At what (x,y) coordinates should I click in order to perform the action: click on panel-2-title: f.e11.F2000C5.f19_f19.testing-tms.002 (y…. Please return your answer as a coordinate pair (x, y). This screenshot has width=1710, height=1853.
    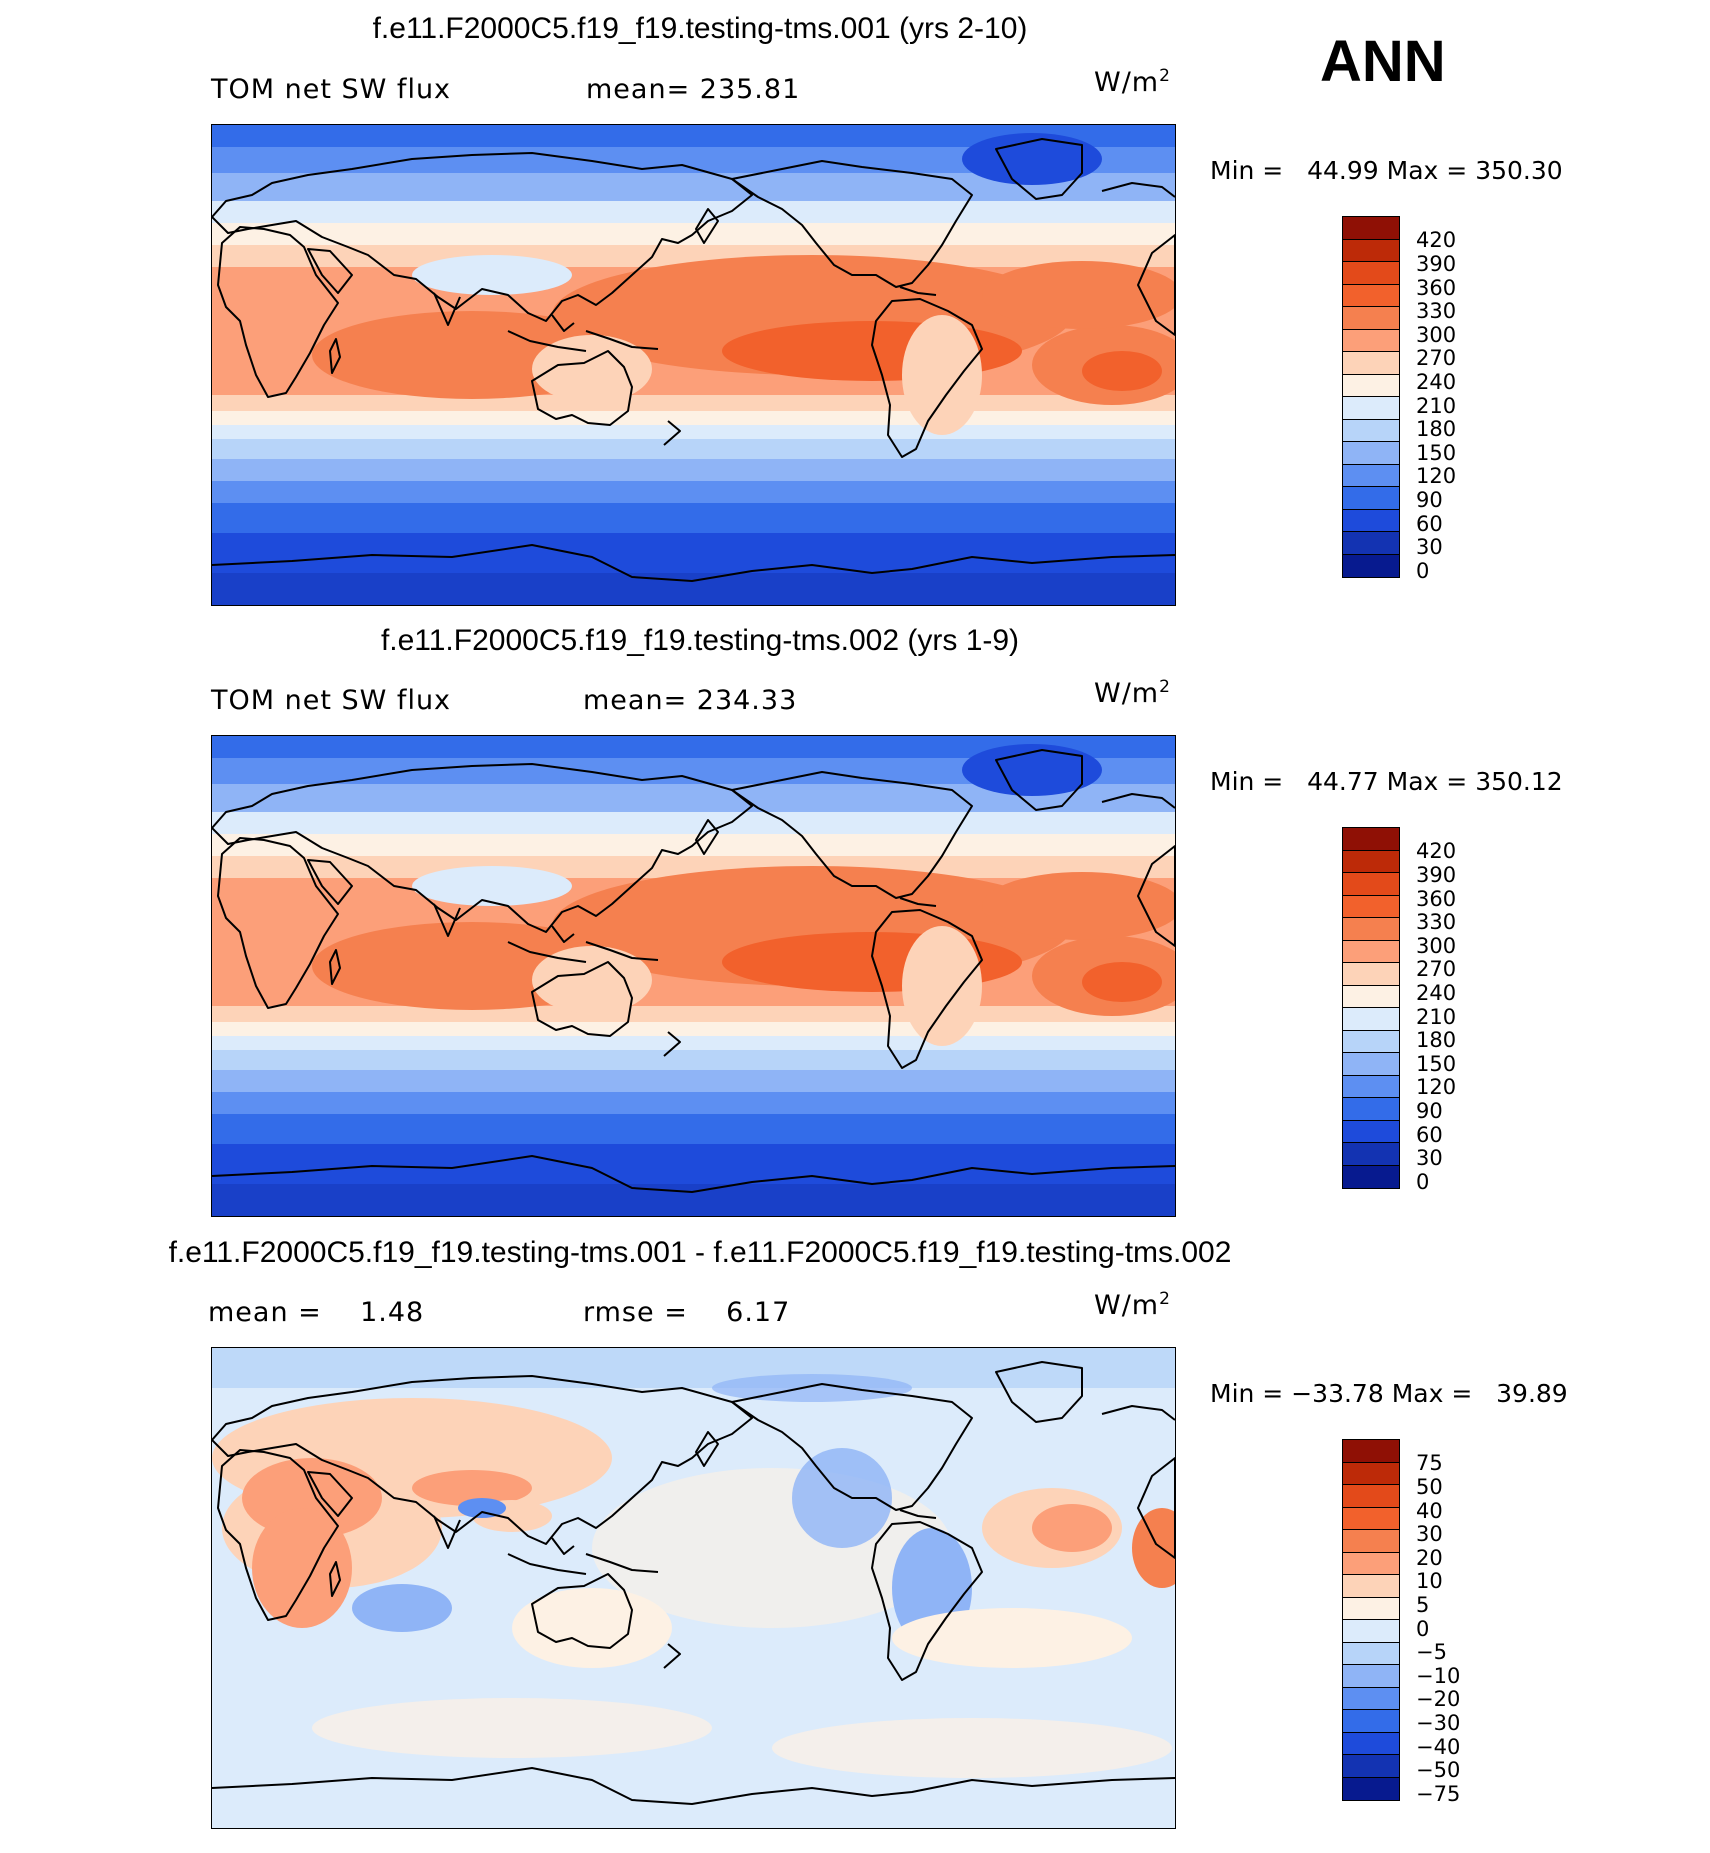
    Looking at the image, I should click on (700, 640).